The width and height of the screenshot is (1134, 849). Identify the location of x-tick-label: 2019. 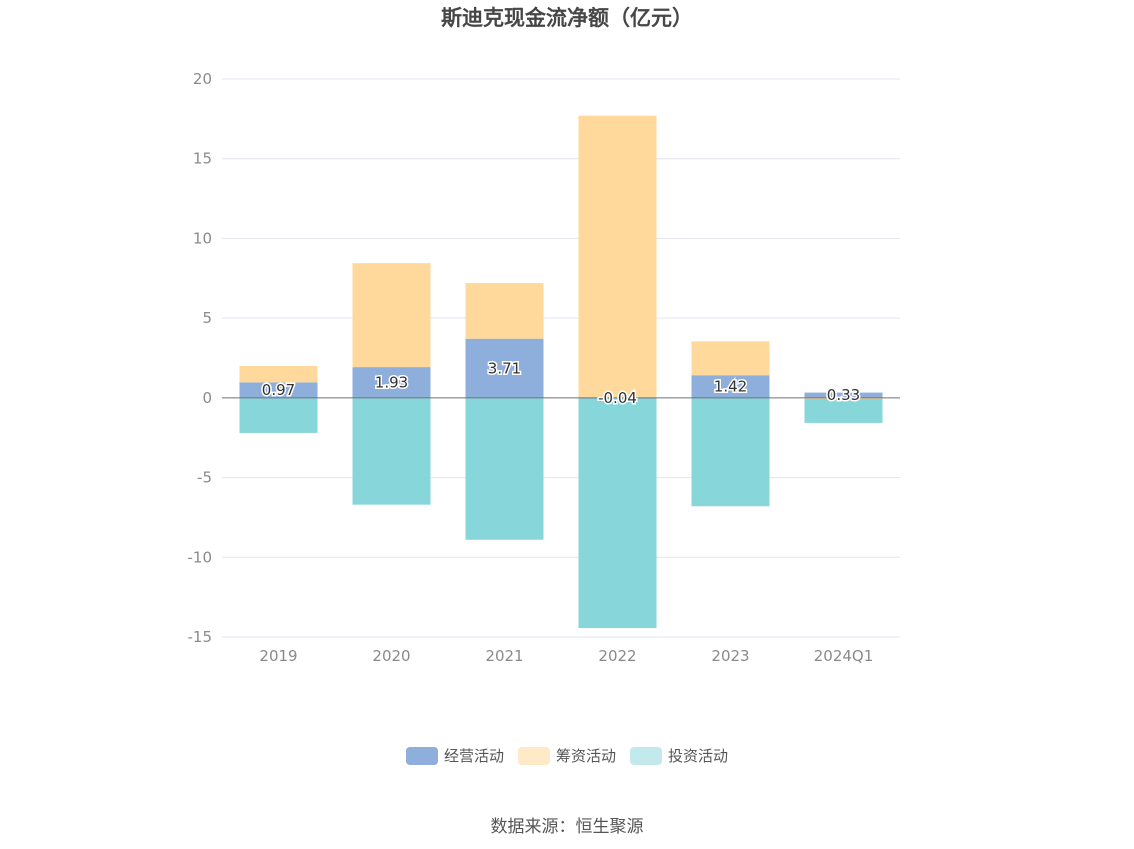
(278, 656).